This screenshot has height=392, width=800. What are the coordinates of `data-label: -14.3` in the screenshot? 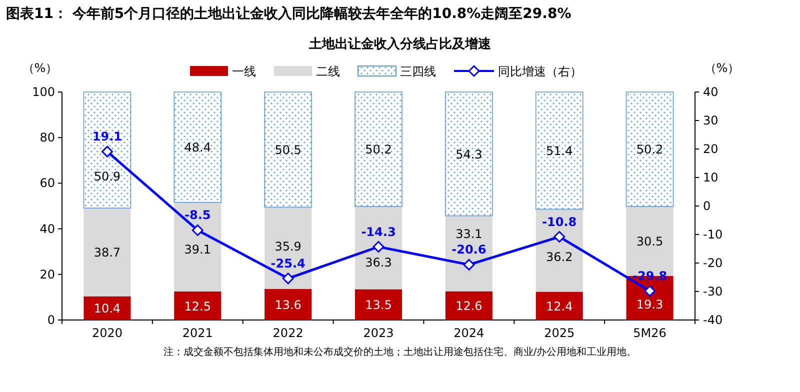 It's located at (378, 231).